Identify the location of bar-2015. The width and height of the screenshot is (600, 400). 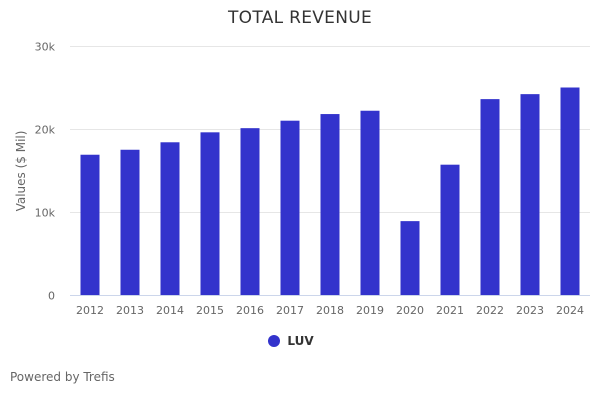
(210, 213).